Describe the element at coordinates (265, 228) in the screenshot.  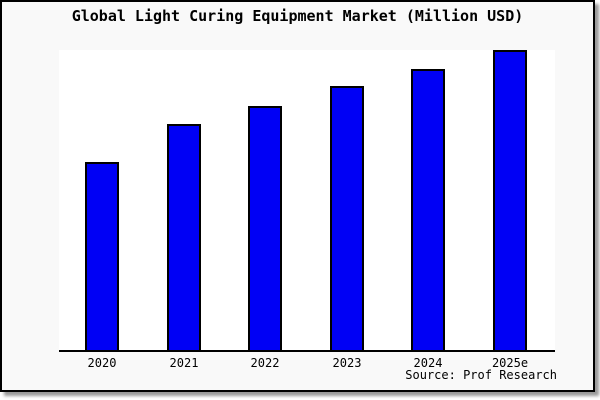
I see `bar-2022` at that location.